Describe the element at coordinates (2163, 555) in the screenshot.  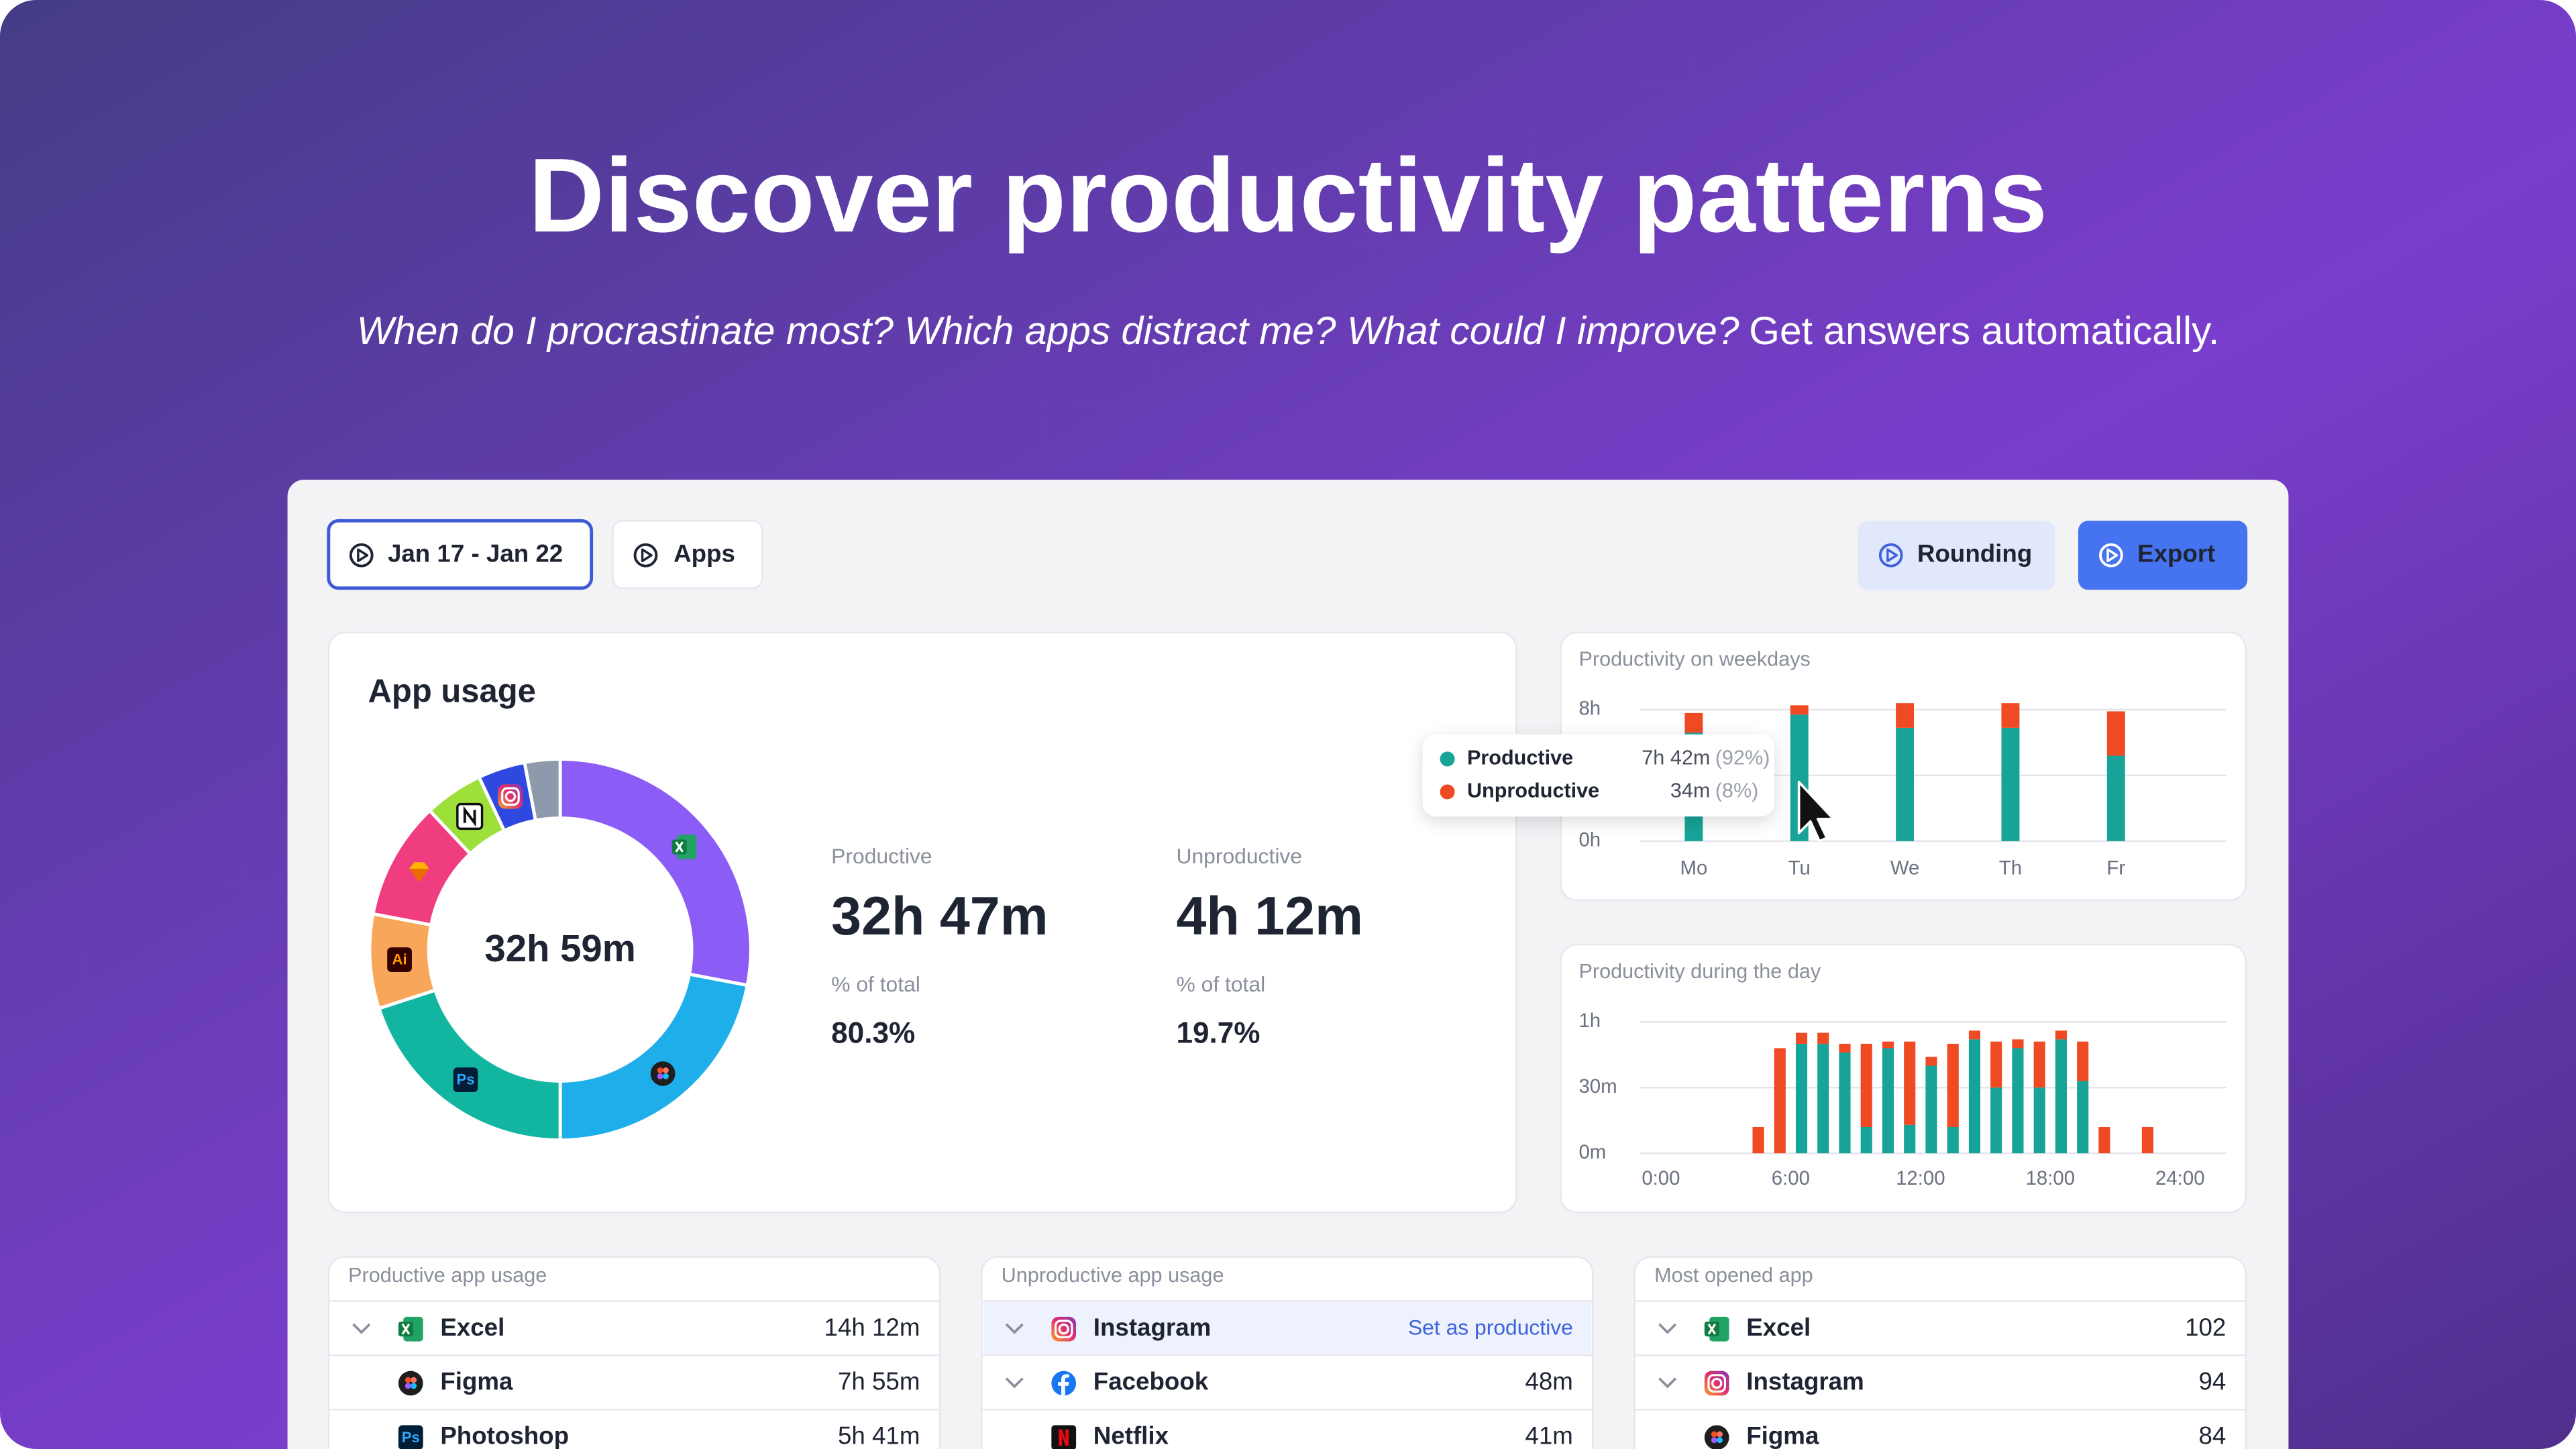
I see `export-button` at that location.